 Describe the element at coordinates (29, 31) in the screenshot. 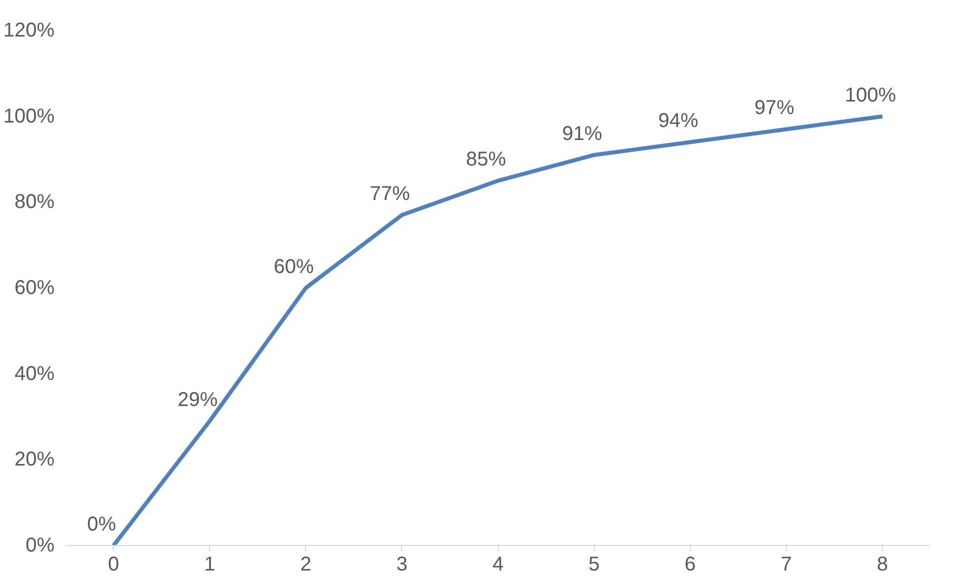

I see `y-tick-label: 120%` at that location.